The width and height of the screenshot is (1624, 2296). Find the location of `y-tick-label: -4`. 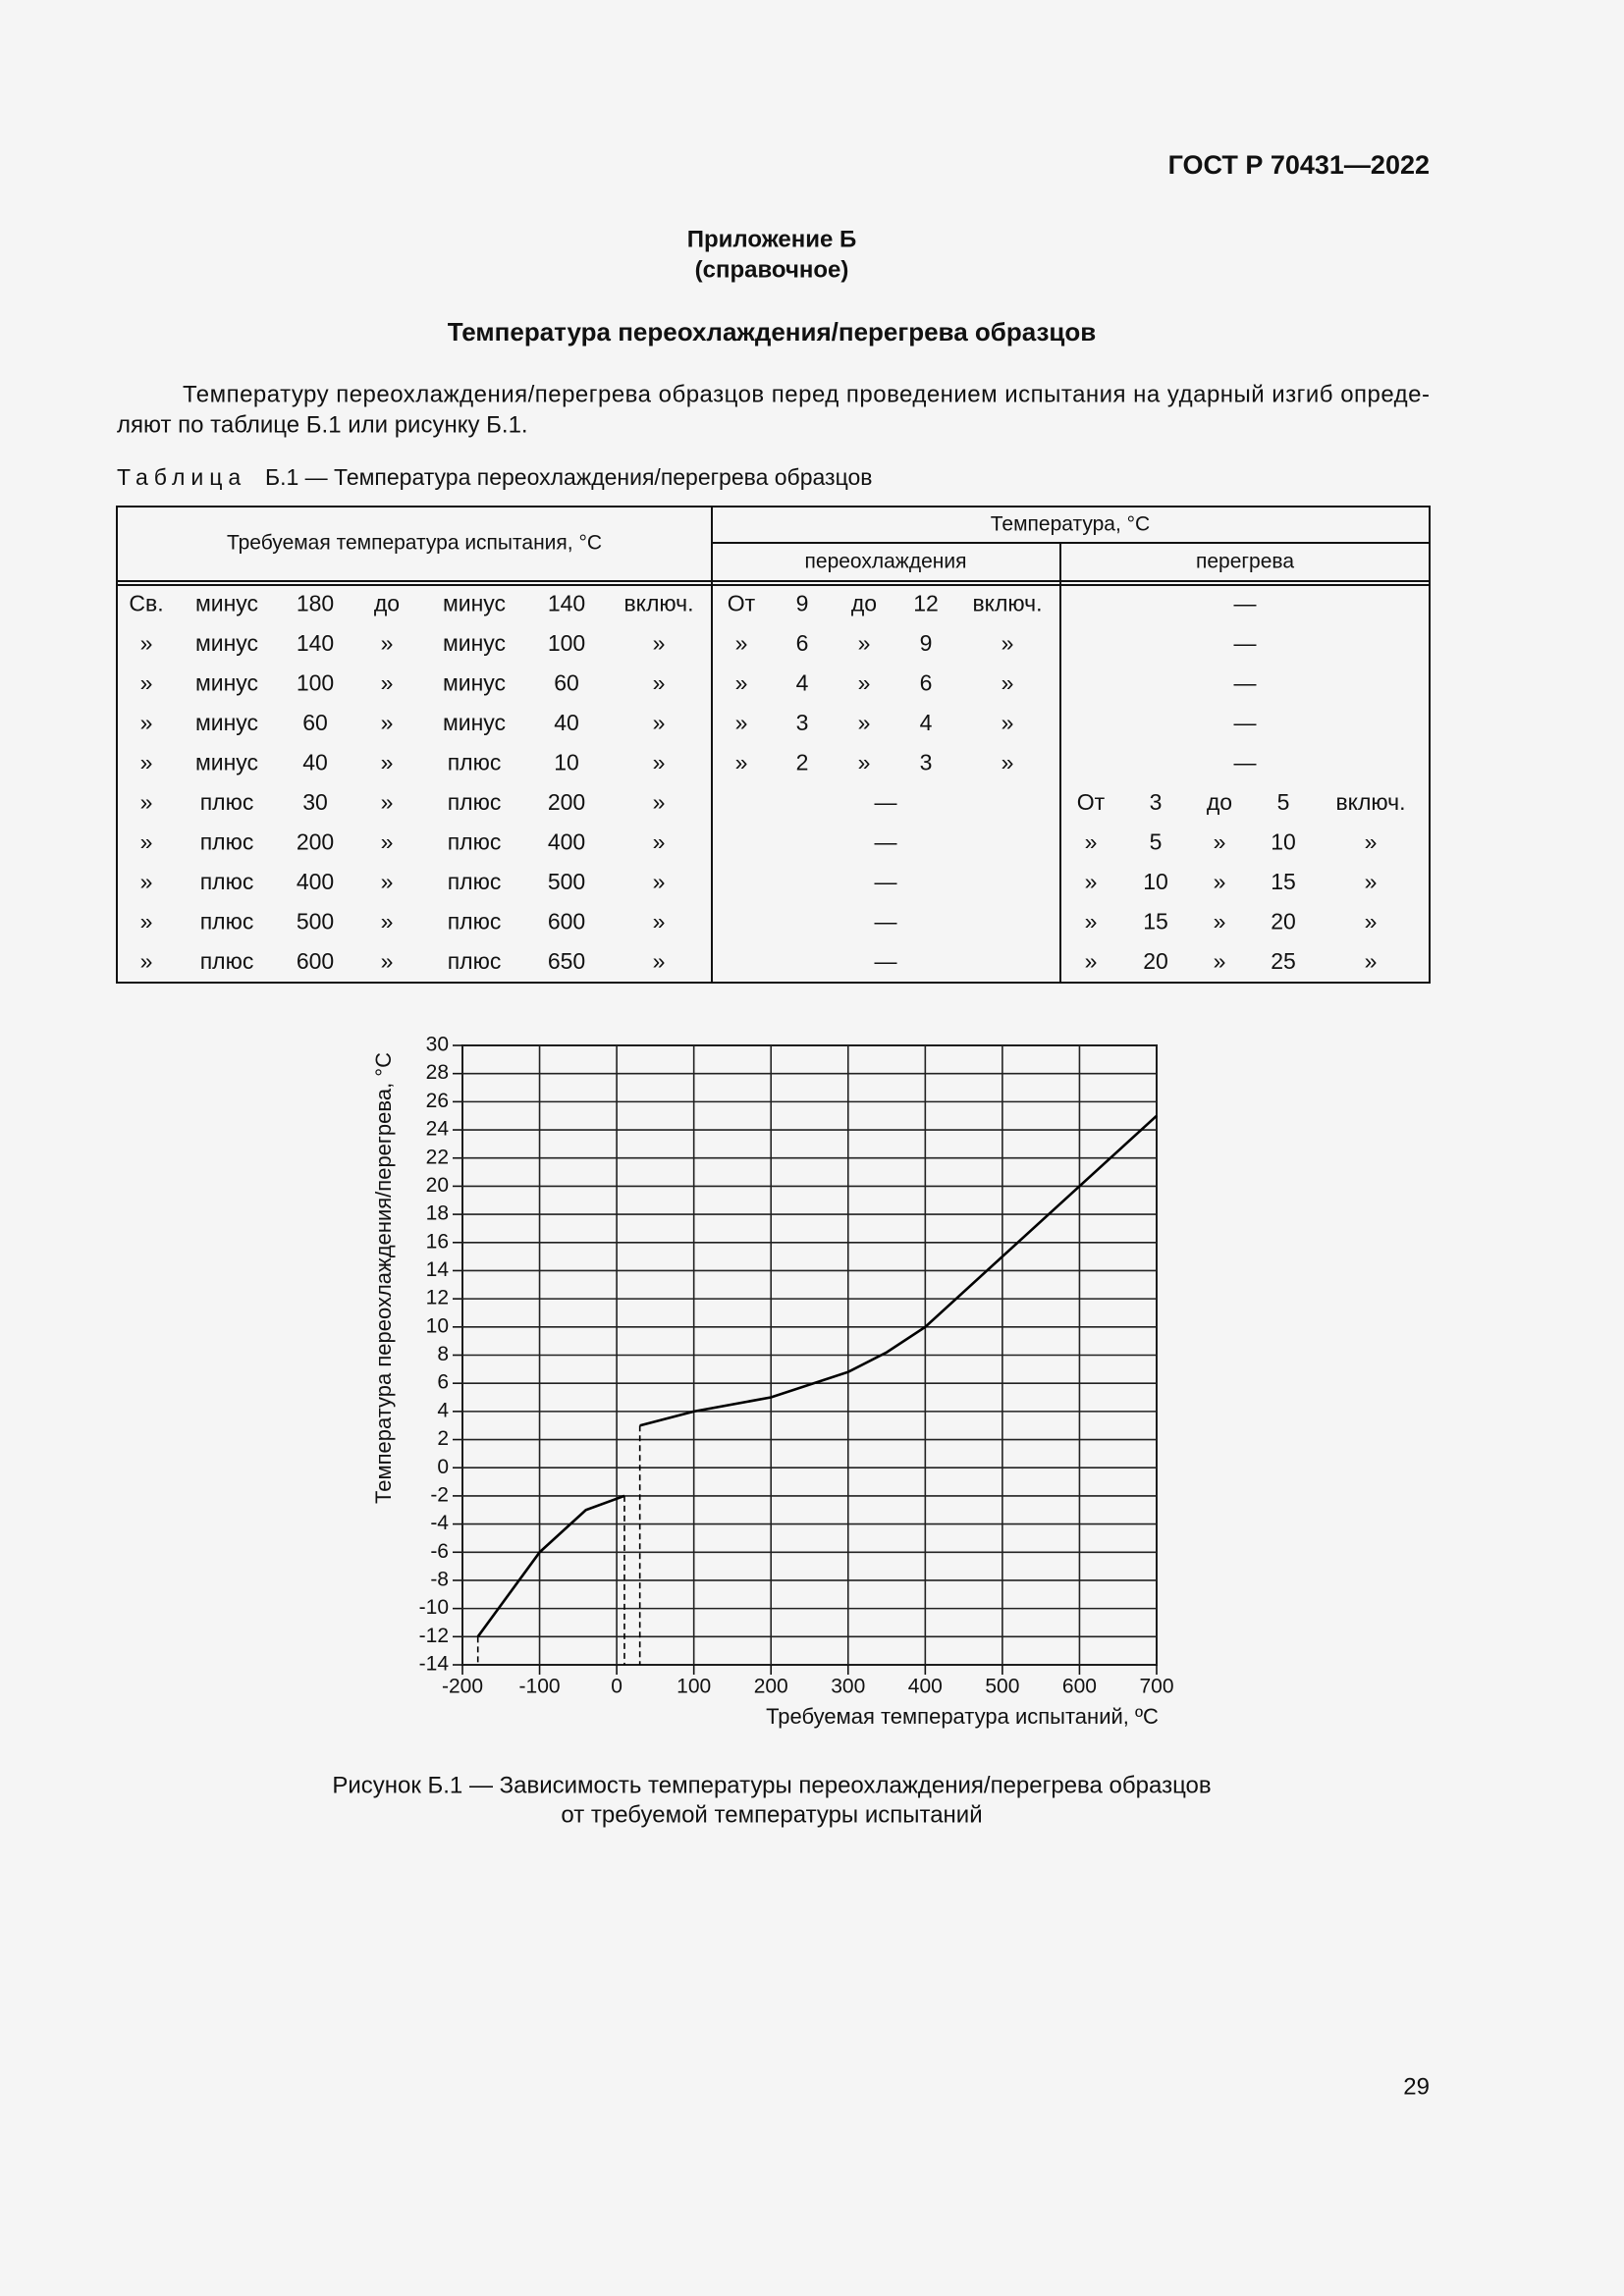

y-tick-label: -4 is located at coordinates (439, 1523).